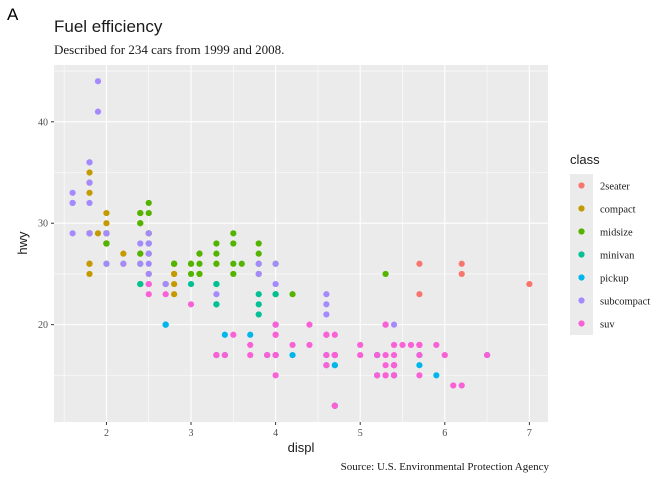  Describe the element at coordinates (581, 277) in the screenshot. I see `legend-swatch-pickup` at that location.